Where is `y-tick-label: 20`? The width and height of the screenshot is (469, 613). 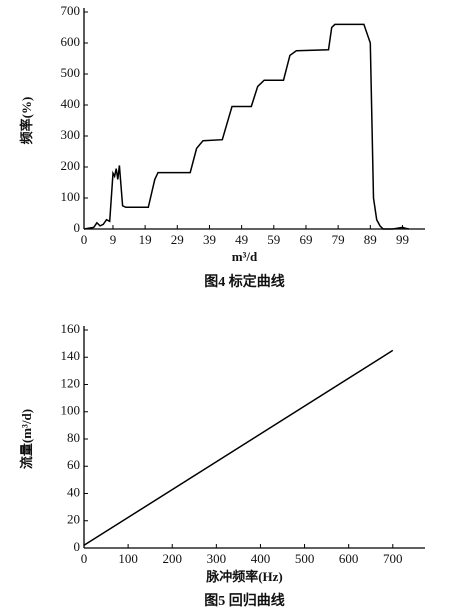
y-tick-label: 20 is located at coordinates (73, 519).